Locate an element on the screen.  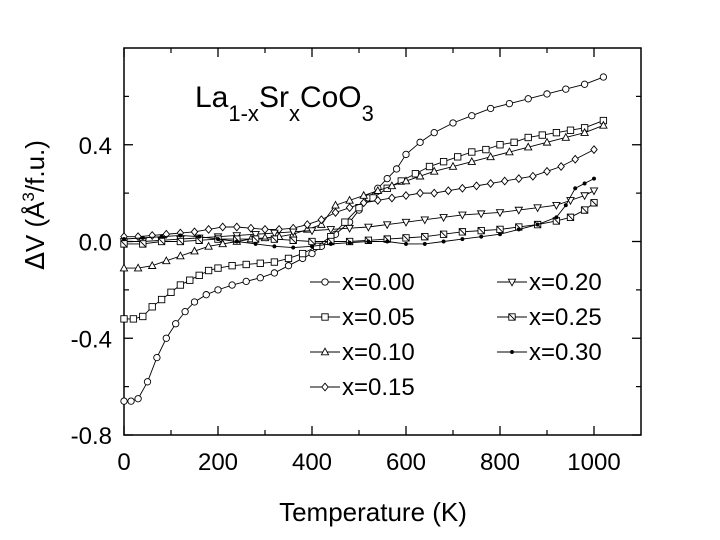
legend-item-x=0.05: x=0.05 is located at coordinates (362, 317).